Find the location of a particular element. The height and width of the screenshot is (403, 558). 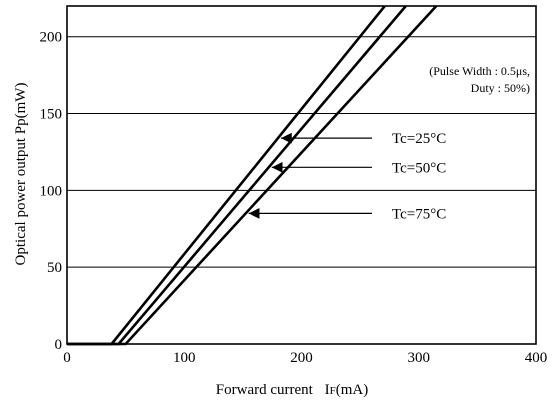

pulse-note-line2: Duty : 50%) is located at coordinates (500, 88).